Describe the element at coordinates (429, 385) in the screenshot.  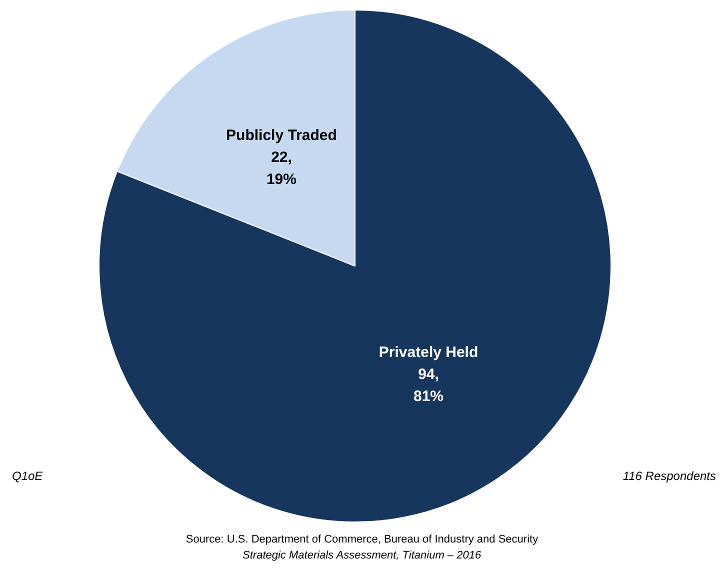
I see `data-label: 94, 81%` at that location.